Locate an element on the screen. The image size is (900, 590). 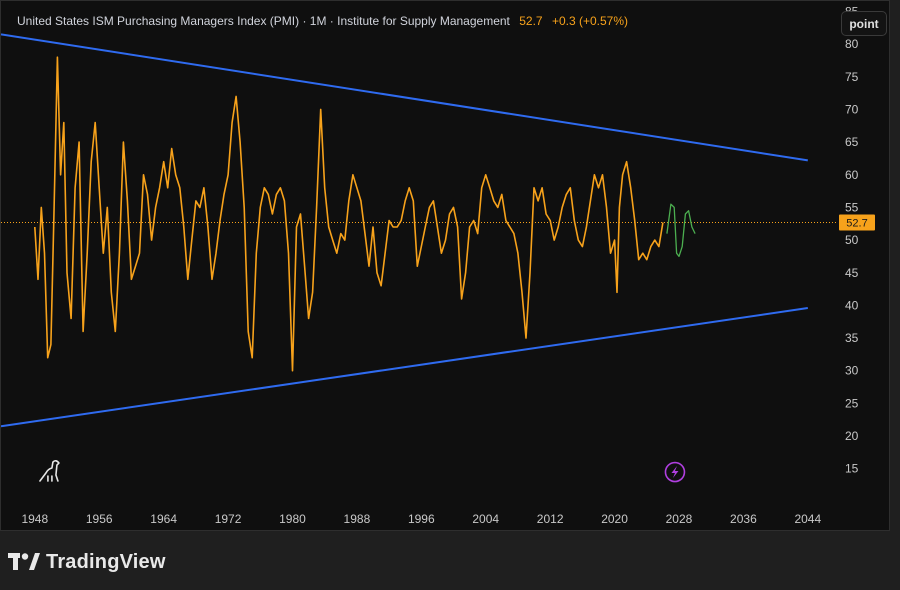
y-tick-label: 20 is located at coordinates (852, 436).